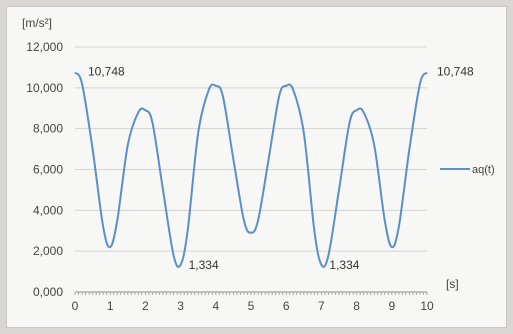  What do you see at coordinates (286, 306) in the screenshot?
I see `x-tick-label: 6` at bounding box center [286, 306].